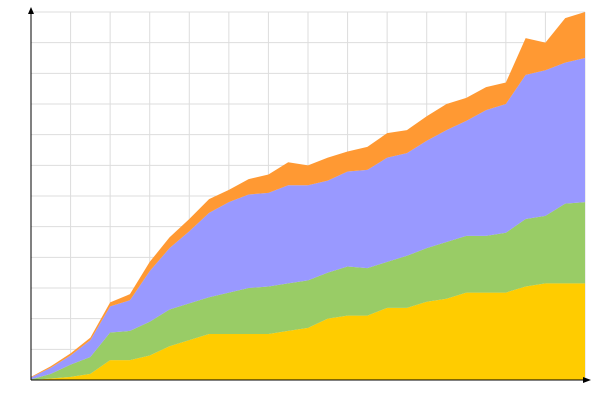 This screenshot has width=600, height=400. Describe the element at coordinates (587, 380) in the screenshot. I see `x-axis-arrow` at that location.